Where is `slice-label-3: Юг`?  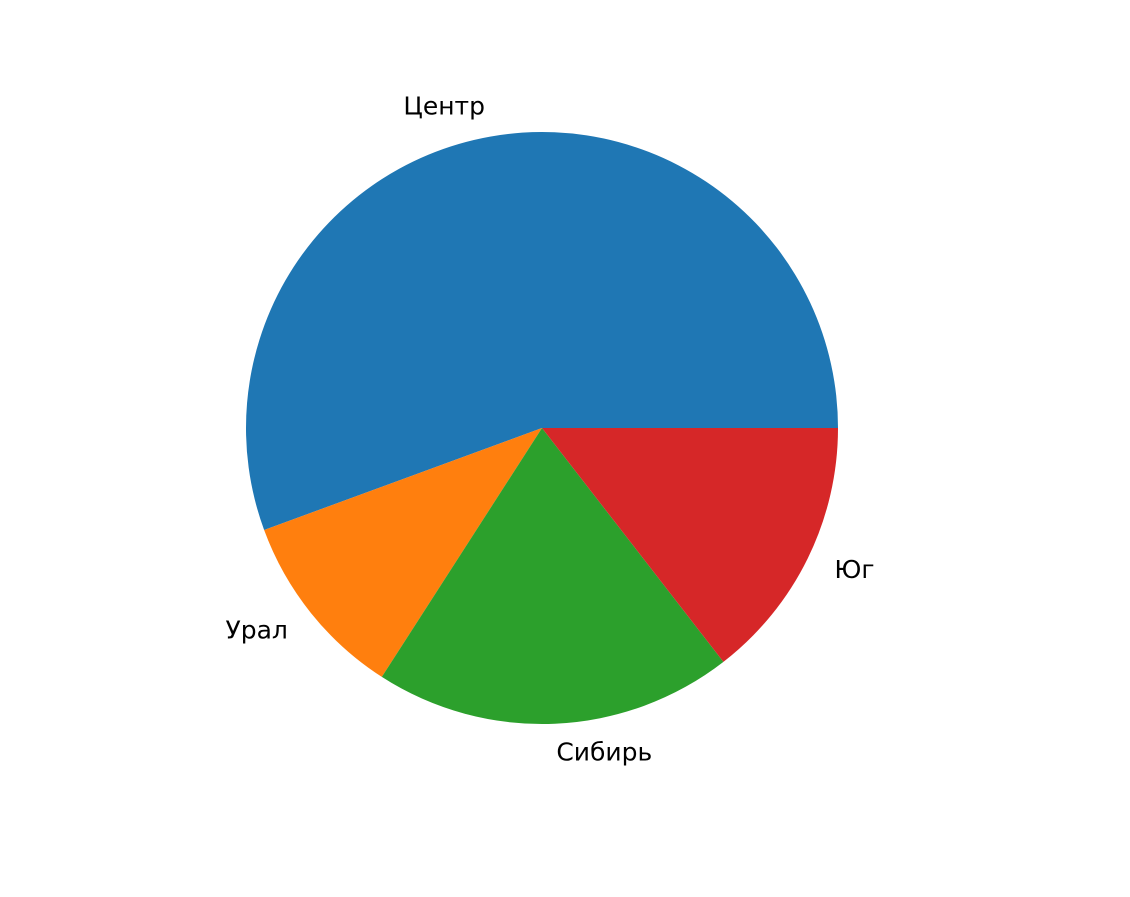 slice-label-3: Юг is located at coordinates (854, 569).